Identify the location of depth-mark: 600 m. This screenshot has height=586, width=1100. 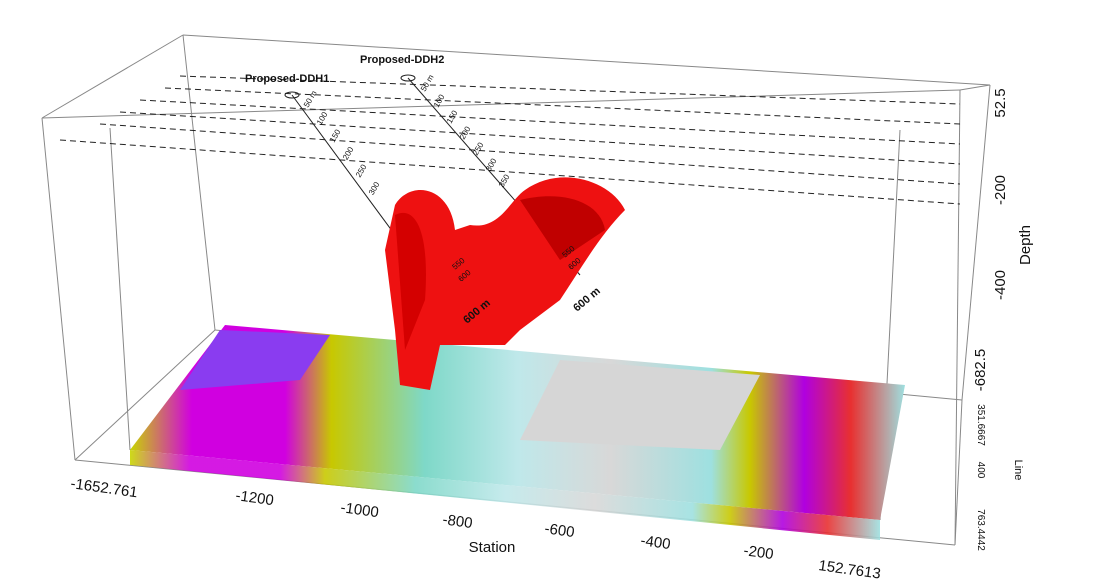
(587, 299).